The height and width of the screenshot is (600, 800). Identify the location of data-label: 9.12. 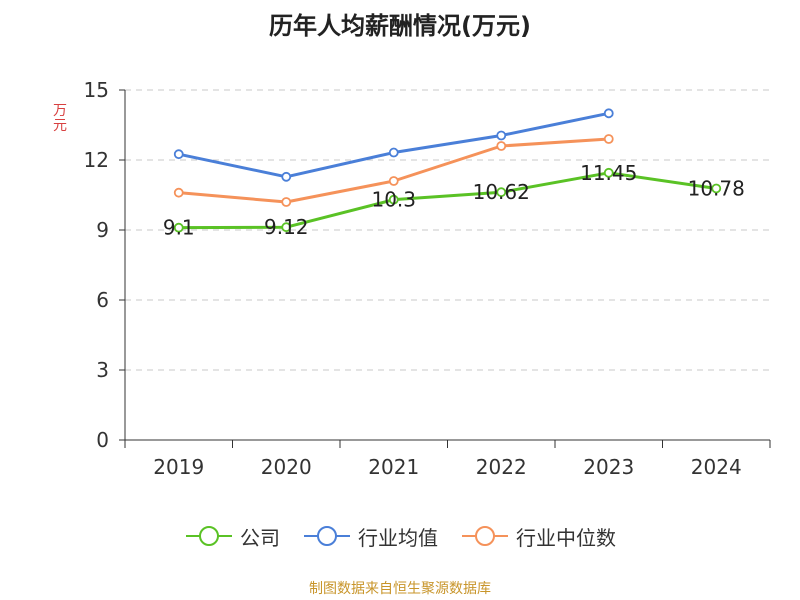
(286, 227).